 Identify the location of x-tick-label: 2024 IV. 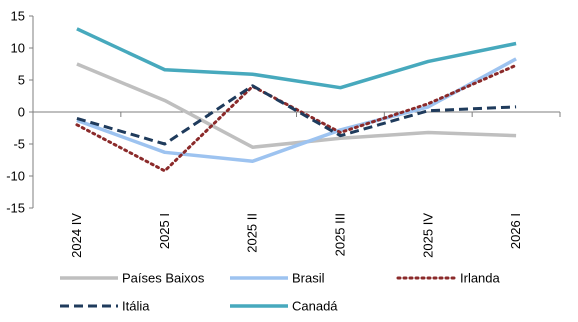
(76, 235).